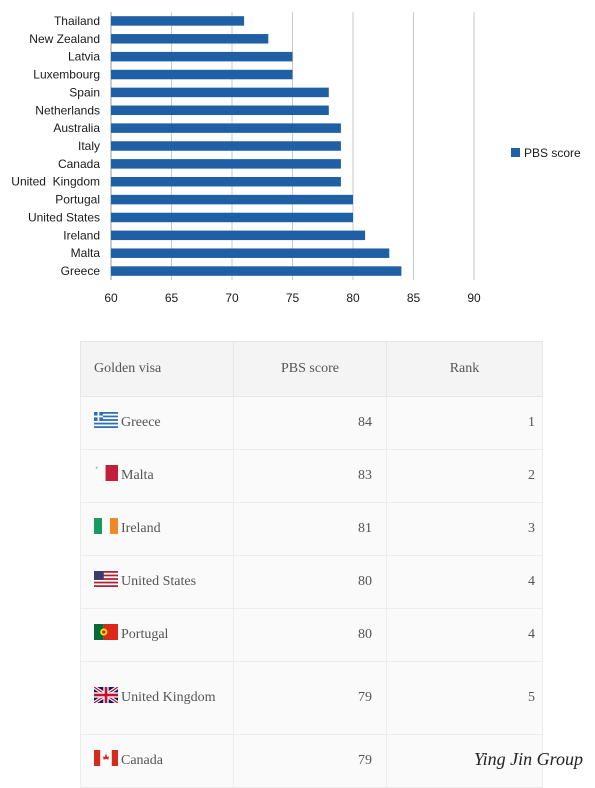  What do you see at coordinates (66, 75) in the screenshot?
I see `category-label: Luxembourg` at bounding box center [66, 75].